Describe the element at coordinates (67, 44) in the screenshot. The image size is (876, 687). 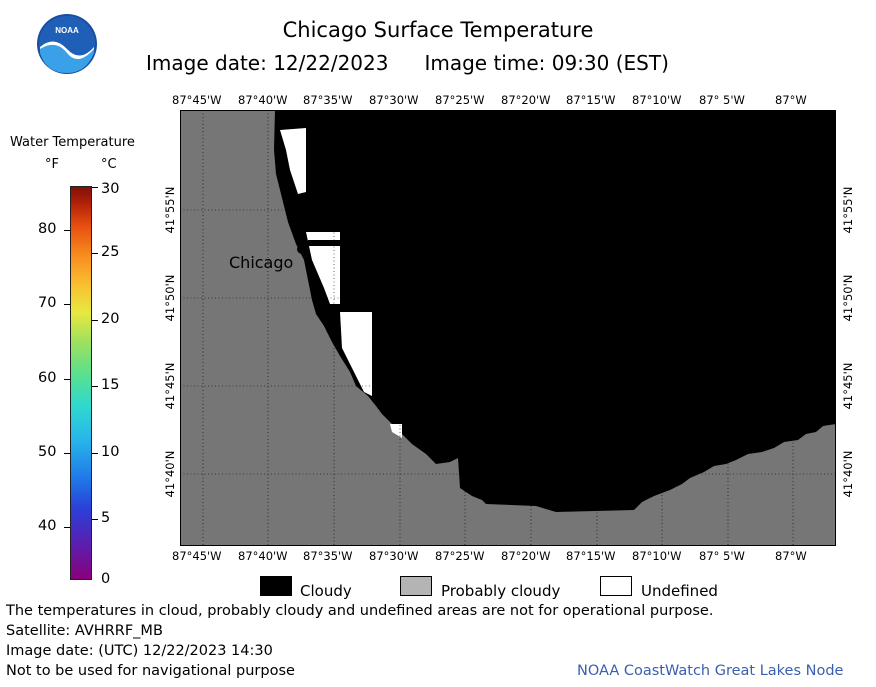
I see `noaa-logo: NOAA` at that location.